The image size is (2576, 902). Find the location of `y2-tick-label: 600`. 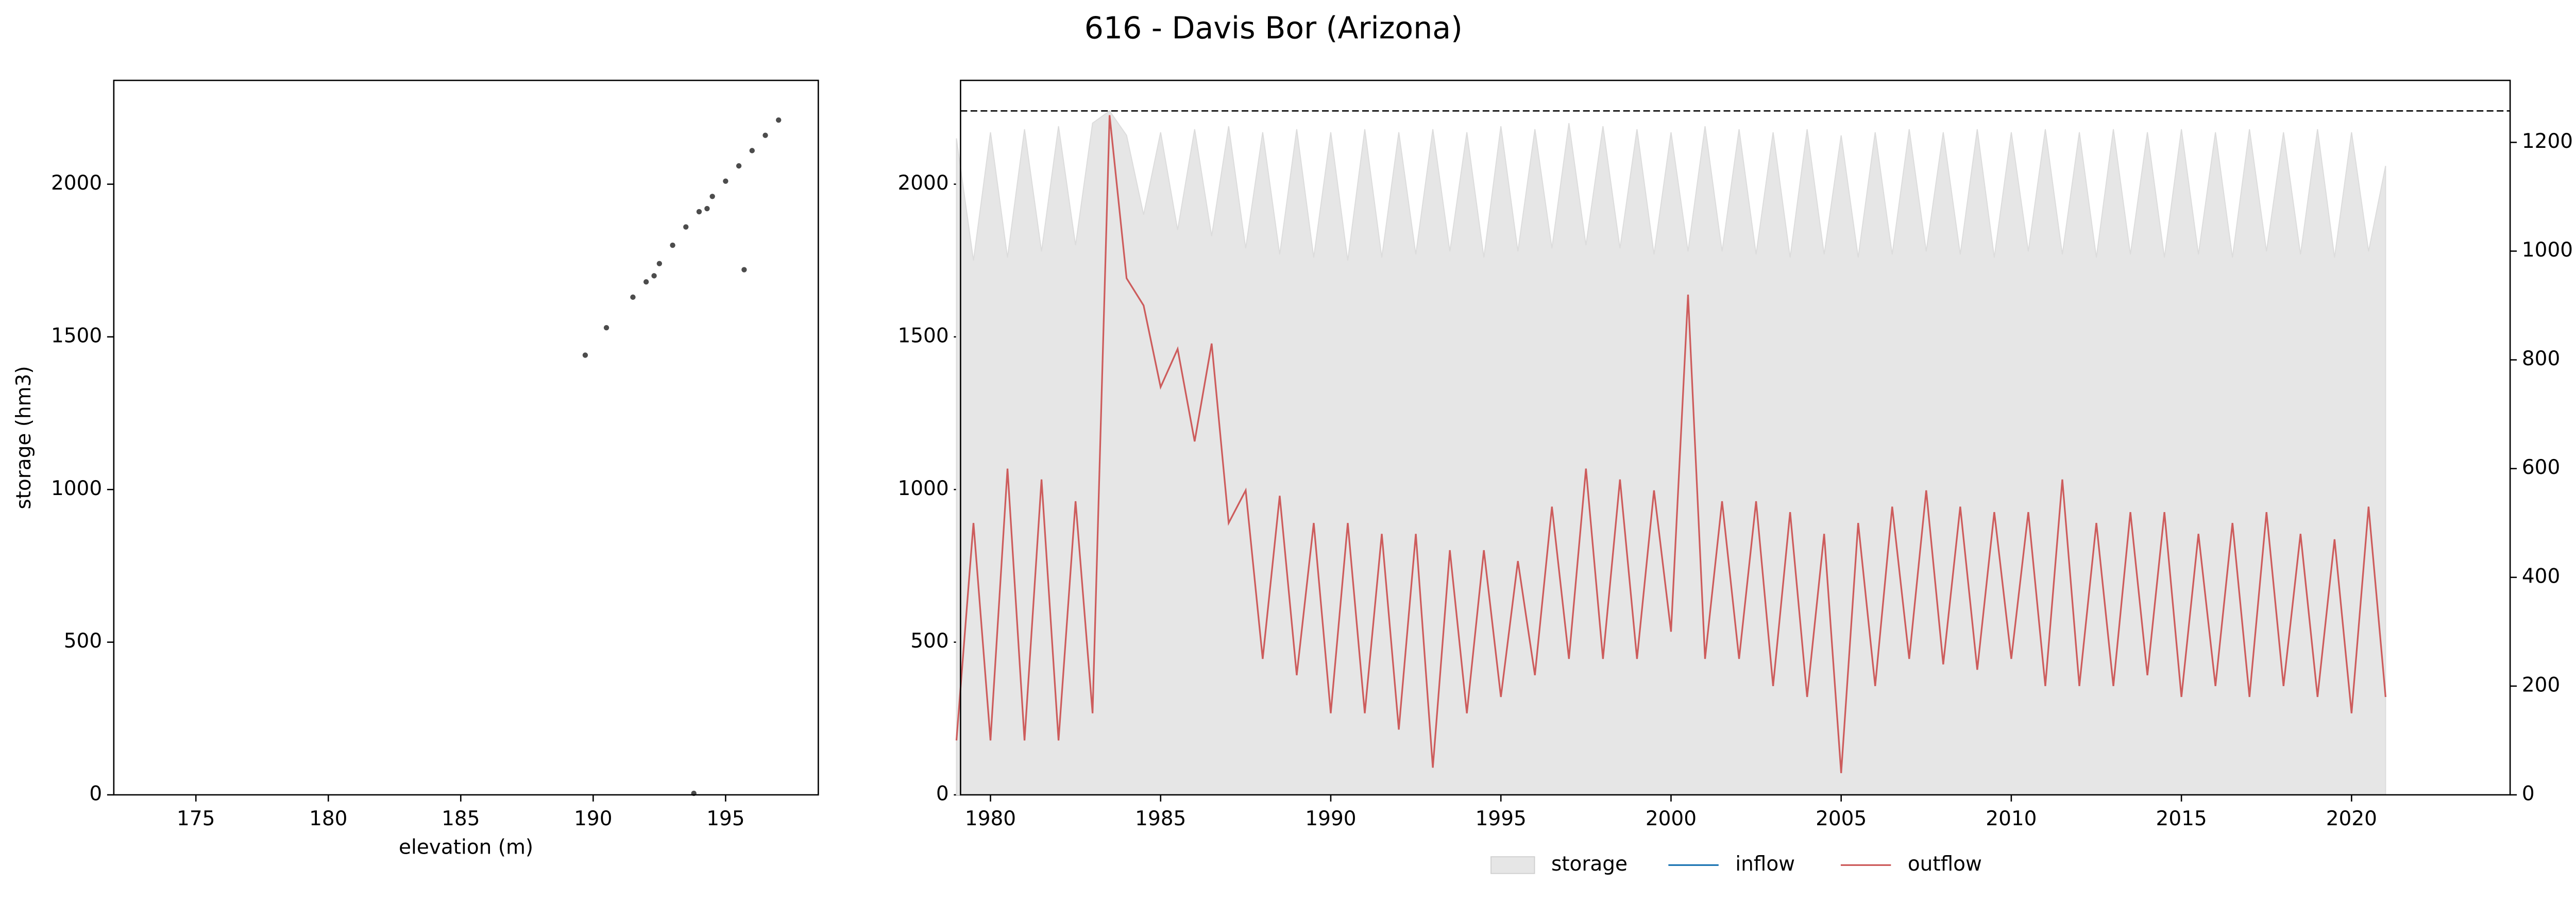

y2-tick-label: 600 is located at coordinates (2541, 467).